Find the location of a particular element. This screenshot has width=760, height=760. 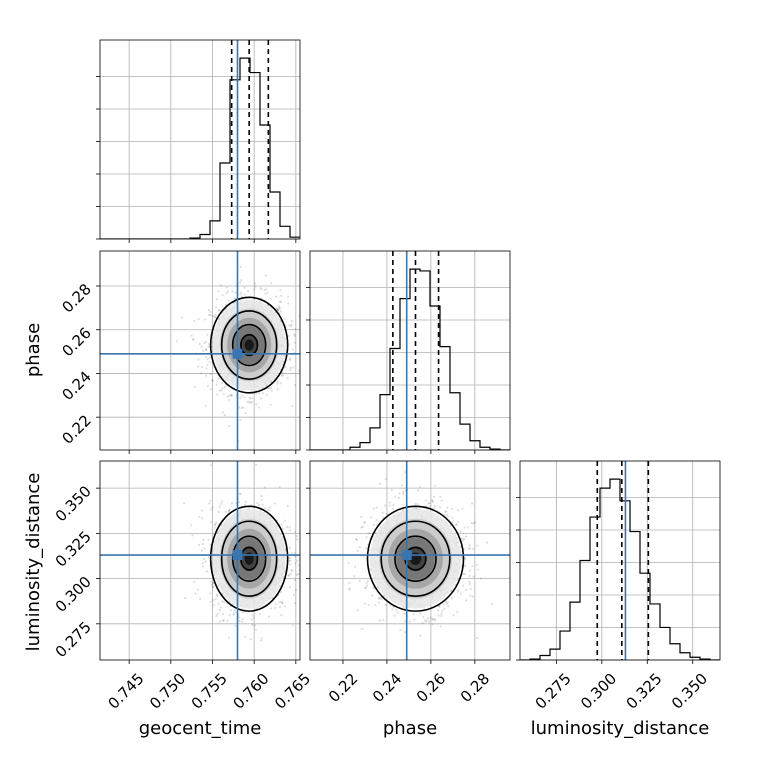

histogram-geocent_time is located at coordinates (200, 148).